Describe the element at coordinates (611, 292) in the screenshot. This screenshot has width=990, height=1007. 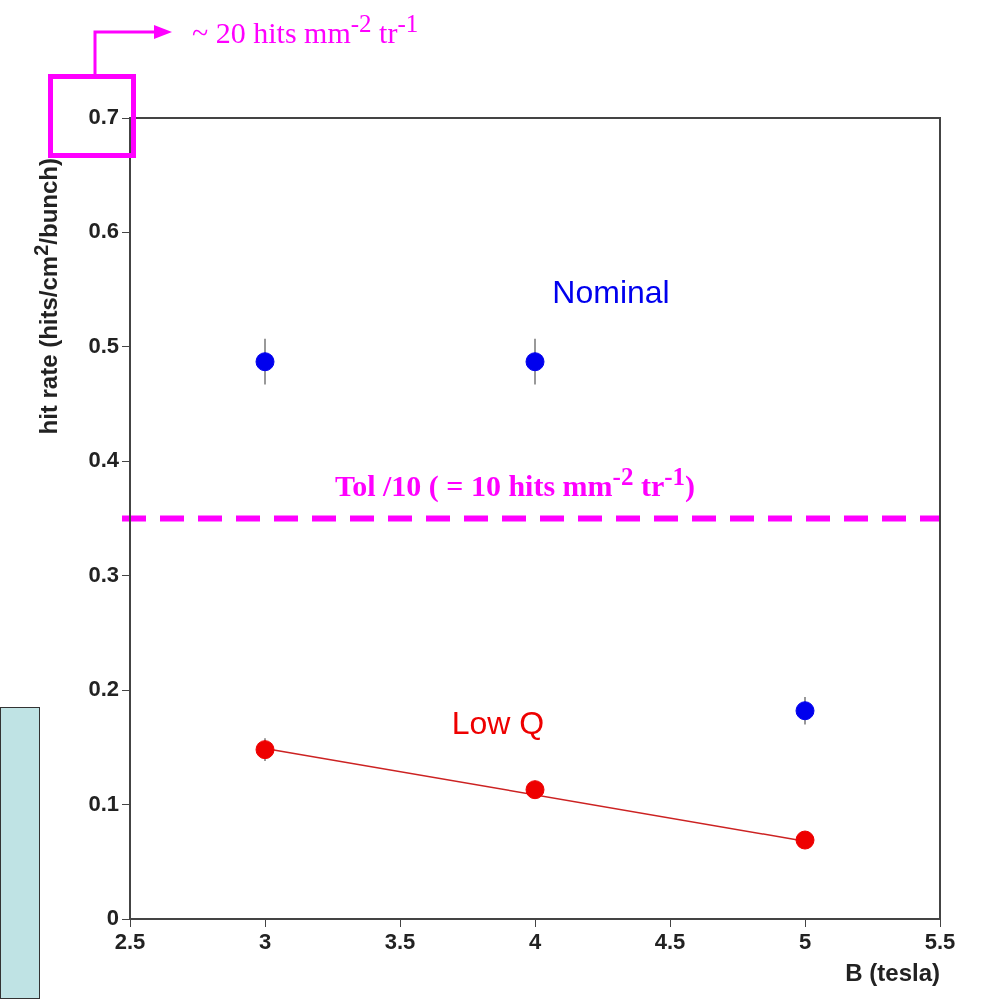
I see `series-label: Nominal` at that location.